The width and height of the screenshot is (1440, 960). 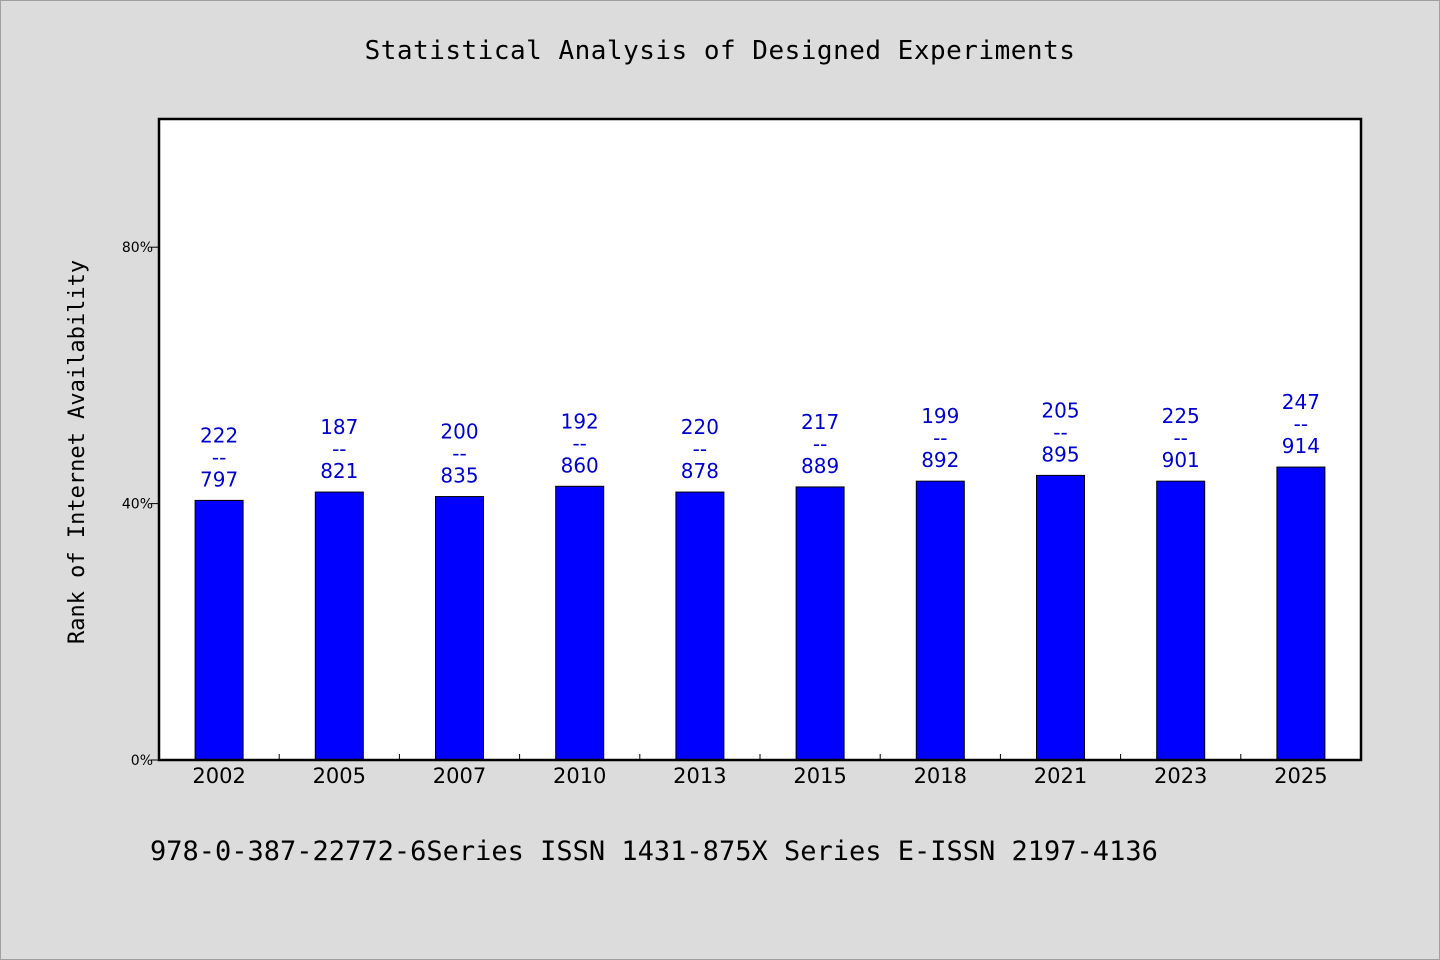 I want to click on bar-label-2010-line-1: 192, so click(x=580, y=421).